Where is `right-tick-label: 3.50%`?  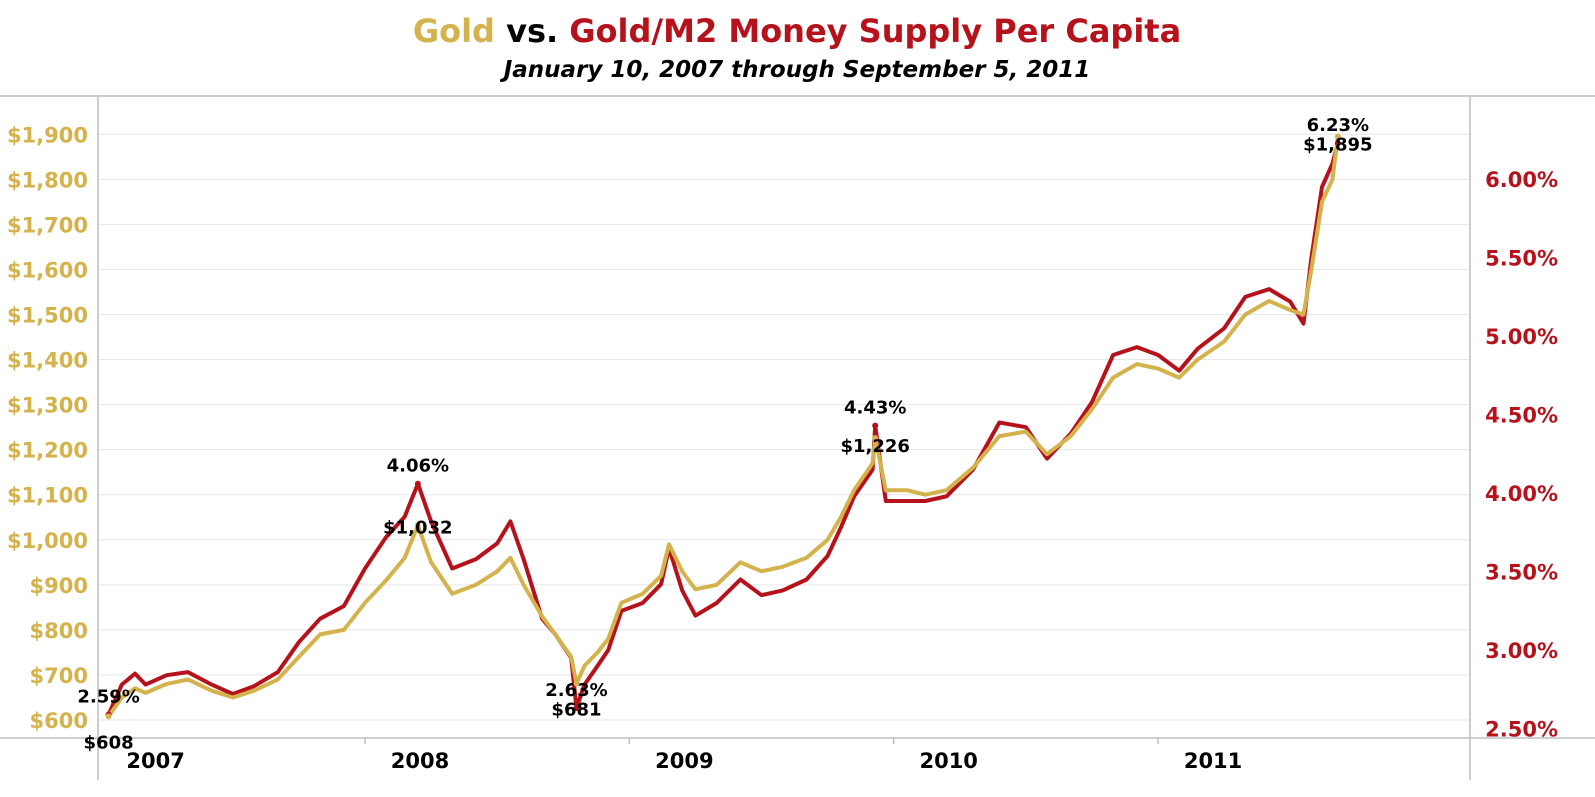
right-tick-label: 3.50% is located at coordinates (1521, 573).